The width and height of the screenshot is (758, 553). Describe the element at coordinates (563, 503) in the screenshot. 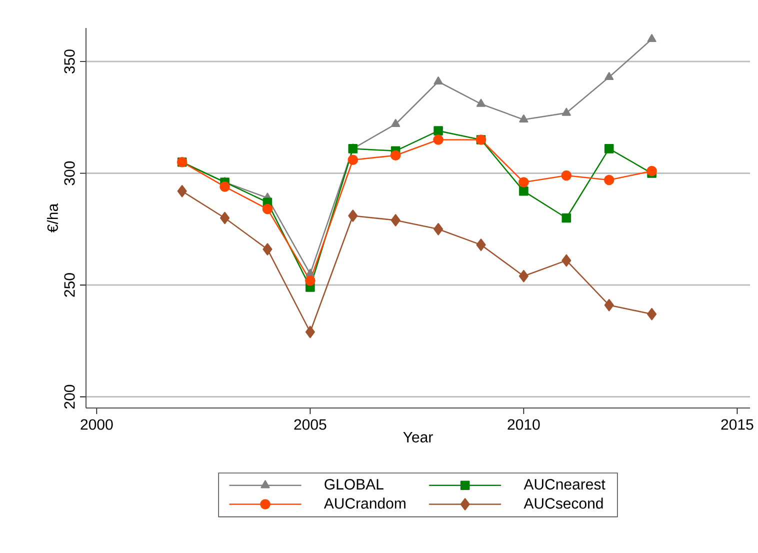

I see `legend-label: AUCsecond` at that location.